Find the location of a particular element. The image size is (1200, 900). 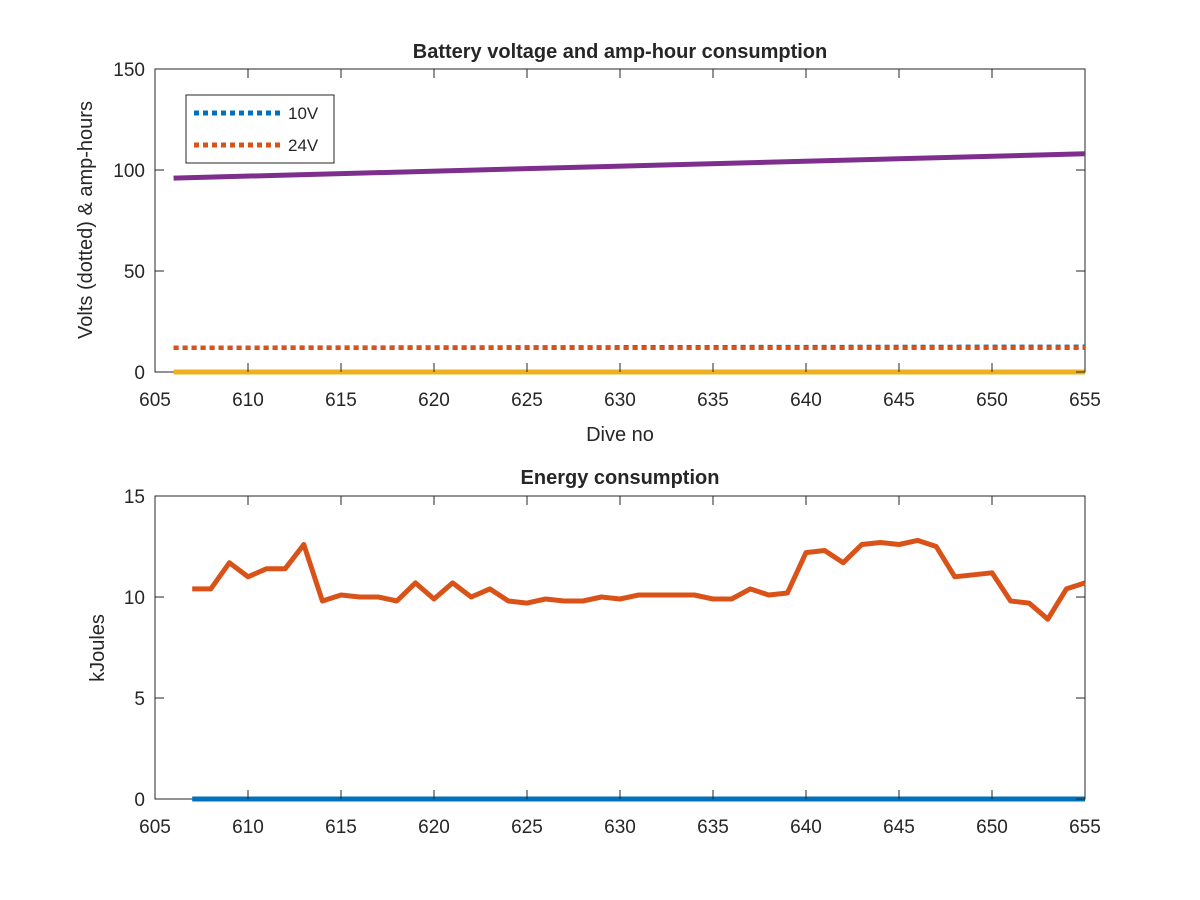

top-x-tick-label: 655 is located at coordinates (1085, 400).